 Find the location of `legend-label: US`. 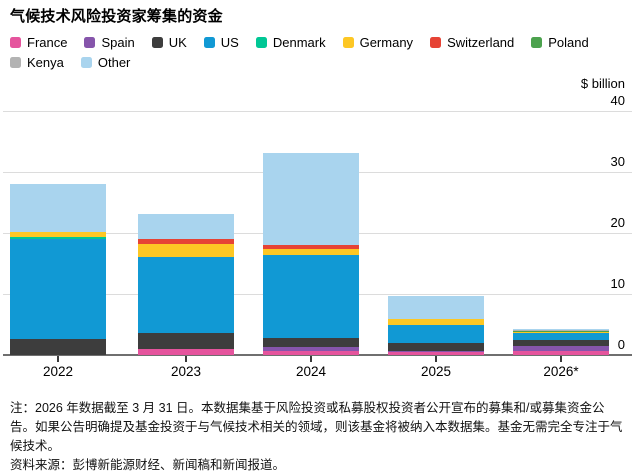

legend-label: US is located at coordinates (229, 42).